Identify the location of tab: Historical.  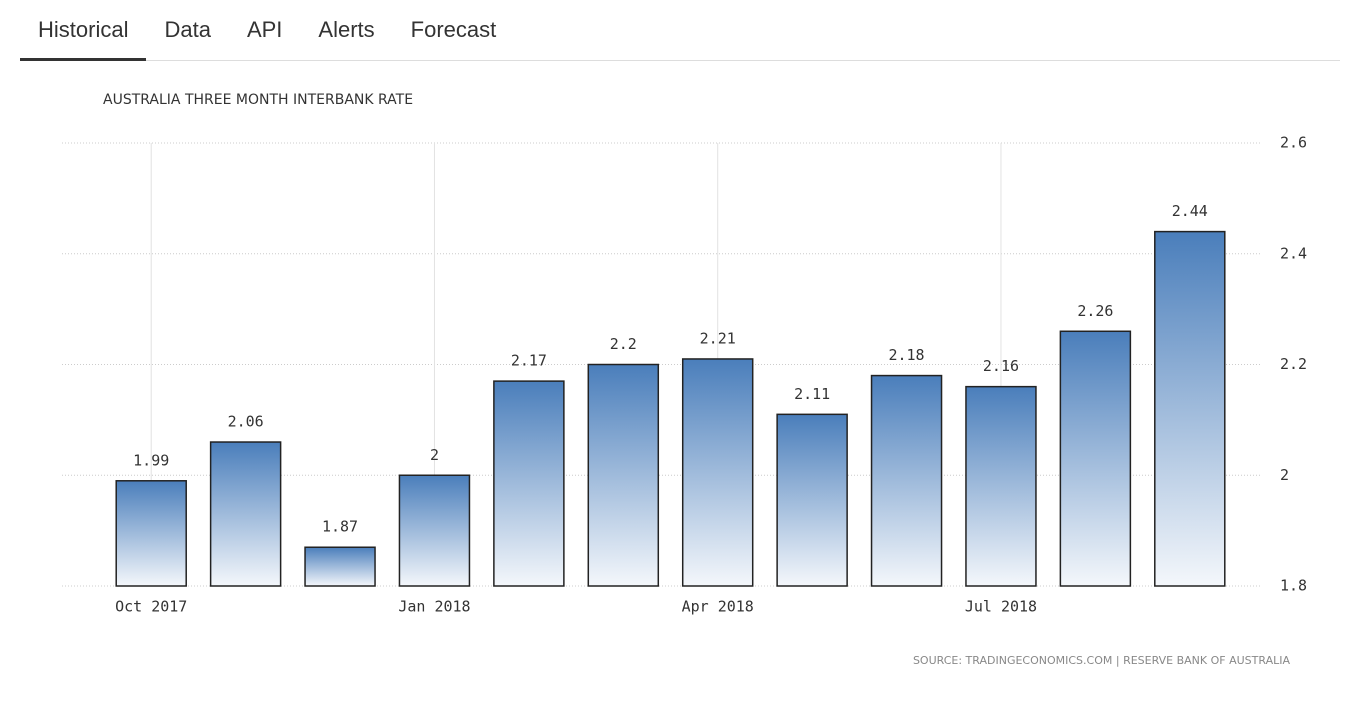
(83, 30).